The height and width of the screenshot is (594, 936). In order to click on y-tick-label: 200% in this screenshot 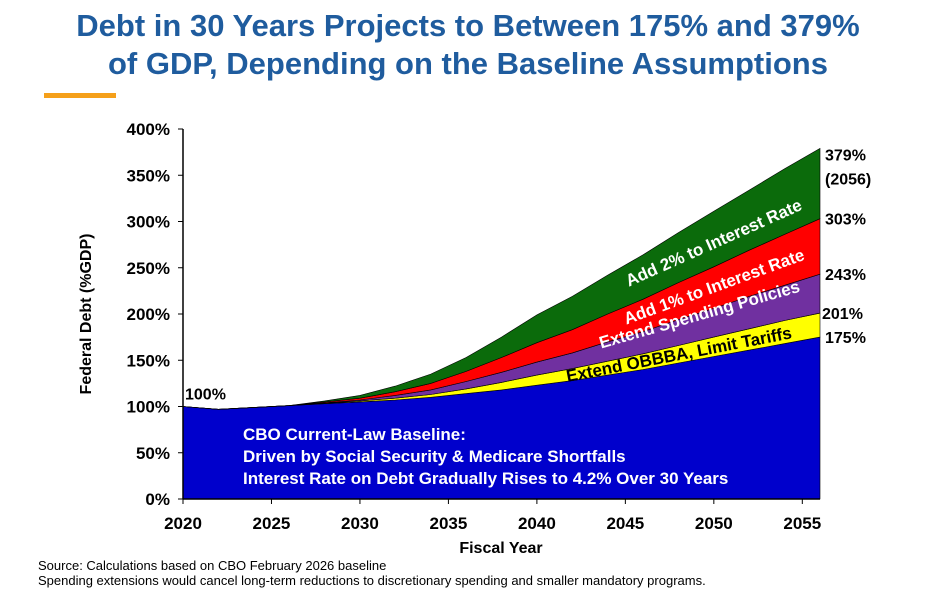, I will do `click(148, 314)`.